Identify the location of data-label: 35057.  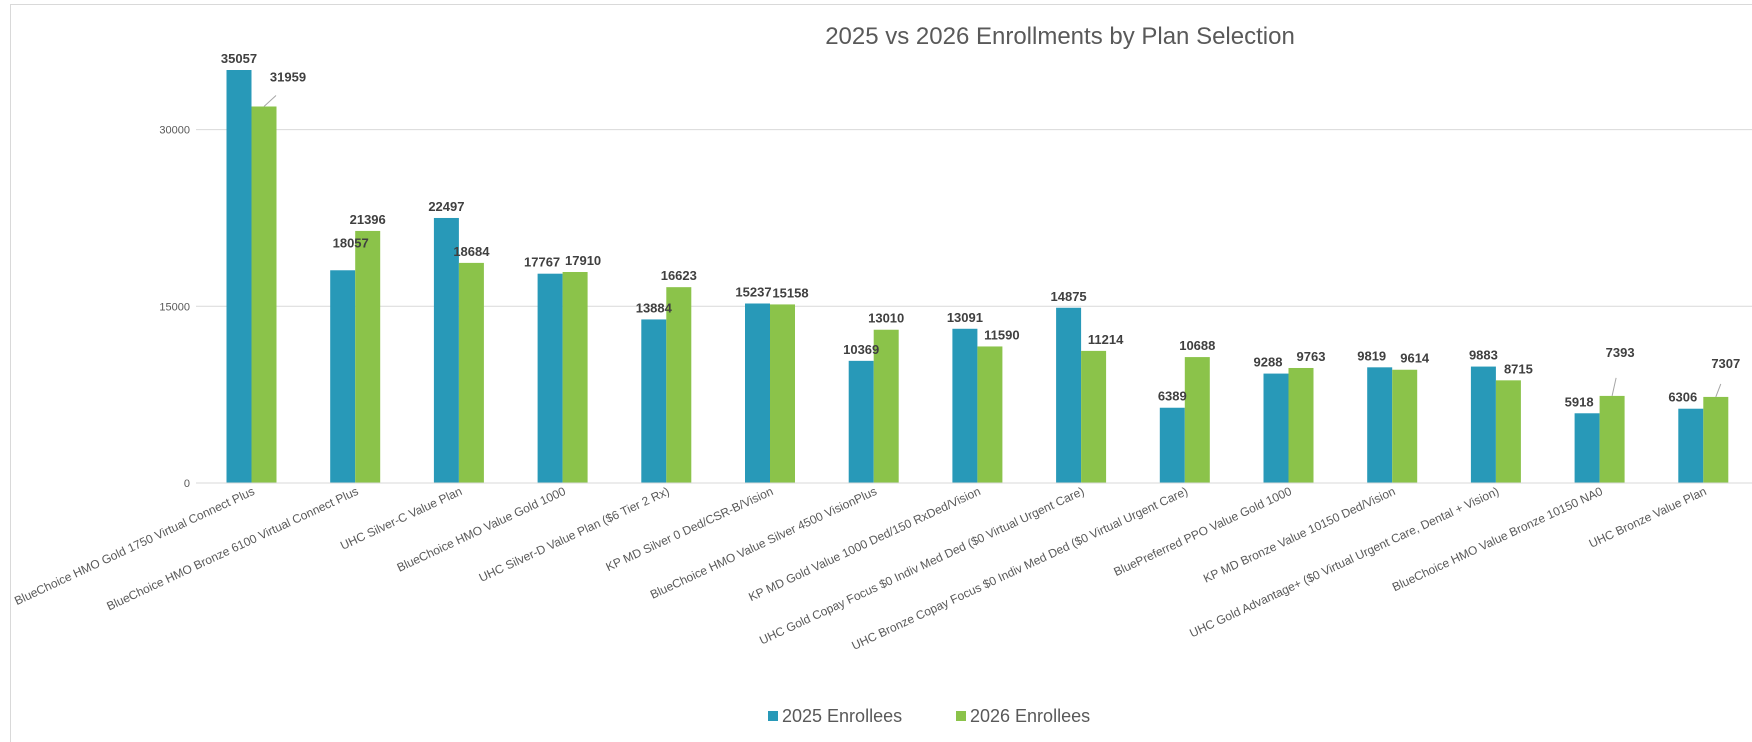
(239, 58).